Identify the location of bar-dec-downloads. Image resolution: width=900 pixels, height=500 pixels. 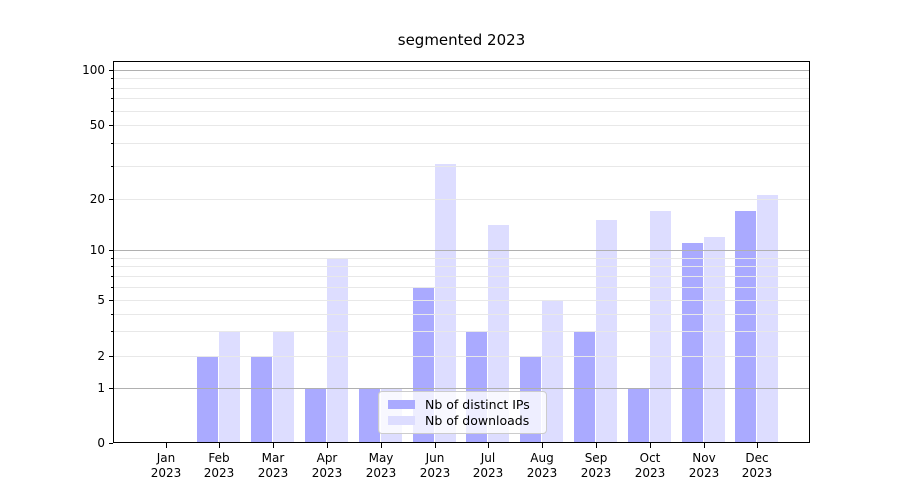
(768, 319).